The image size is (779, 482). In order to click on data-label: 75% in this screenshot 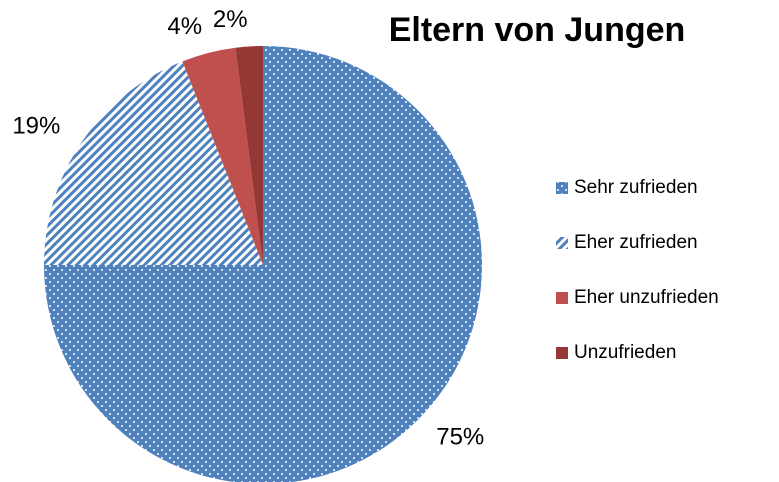, I will do `click(460, 437)`.